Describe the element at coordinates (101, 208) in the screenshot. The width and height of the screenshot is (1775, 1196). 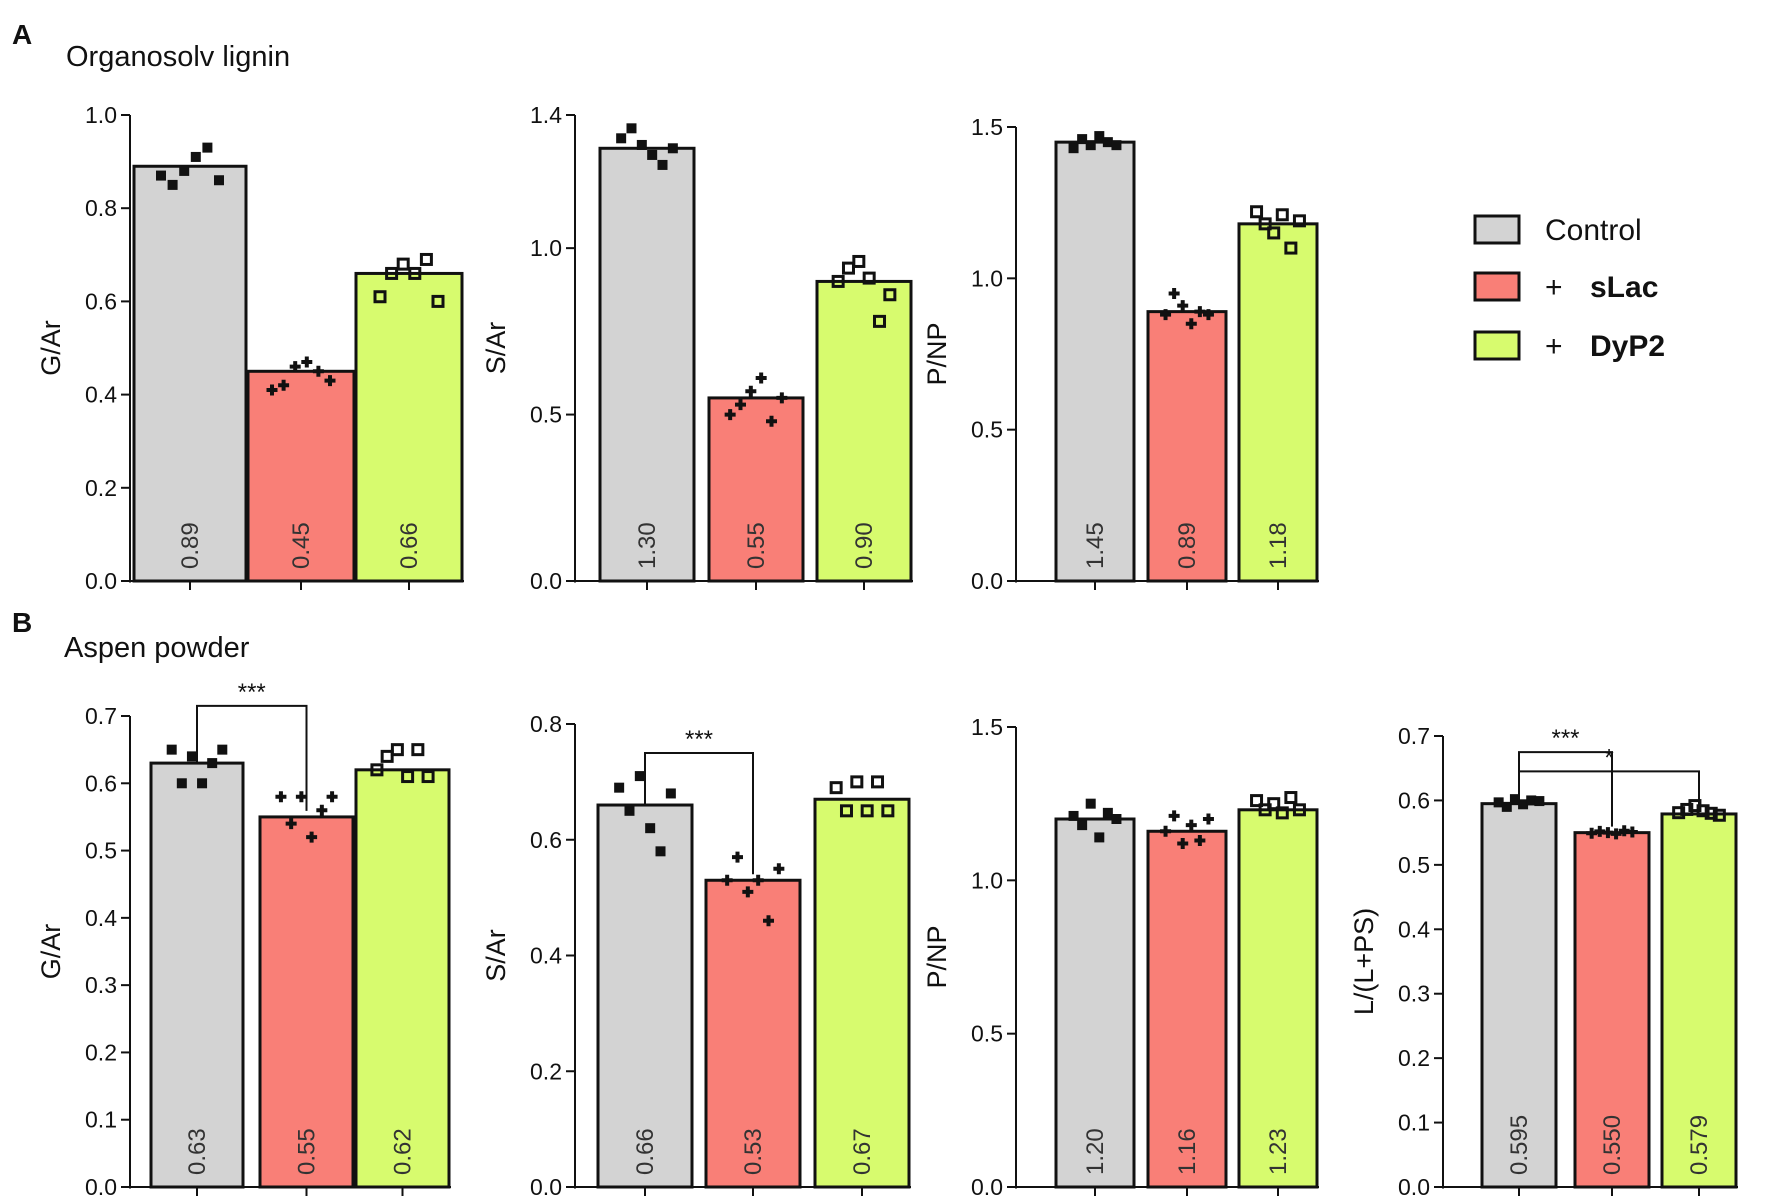
I see `y-tick-label: 0.8` at that location.